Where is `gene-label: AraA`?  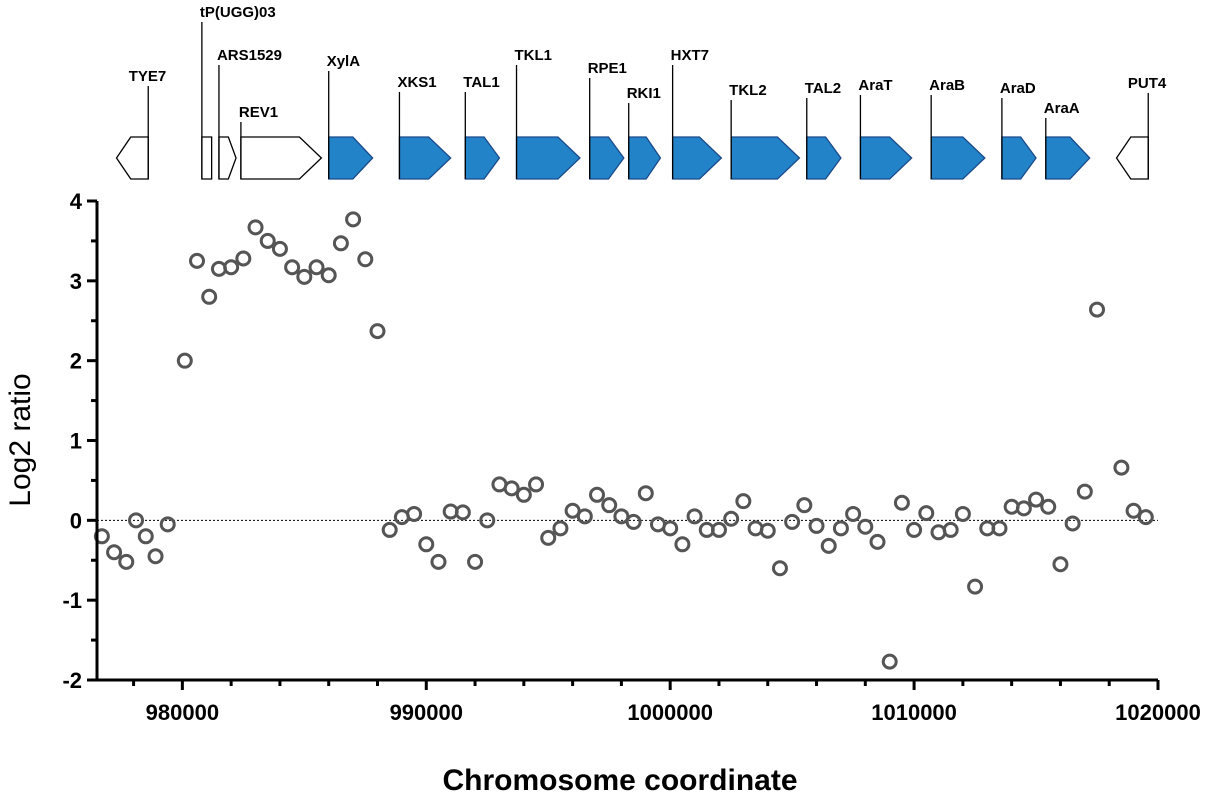 gene-label: AraA is located at coordinates (1062, 108).